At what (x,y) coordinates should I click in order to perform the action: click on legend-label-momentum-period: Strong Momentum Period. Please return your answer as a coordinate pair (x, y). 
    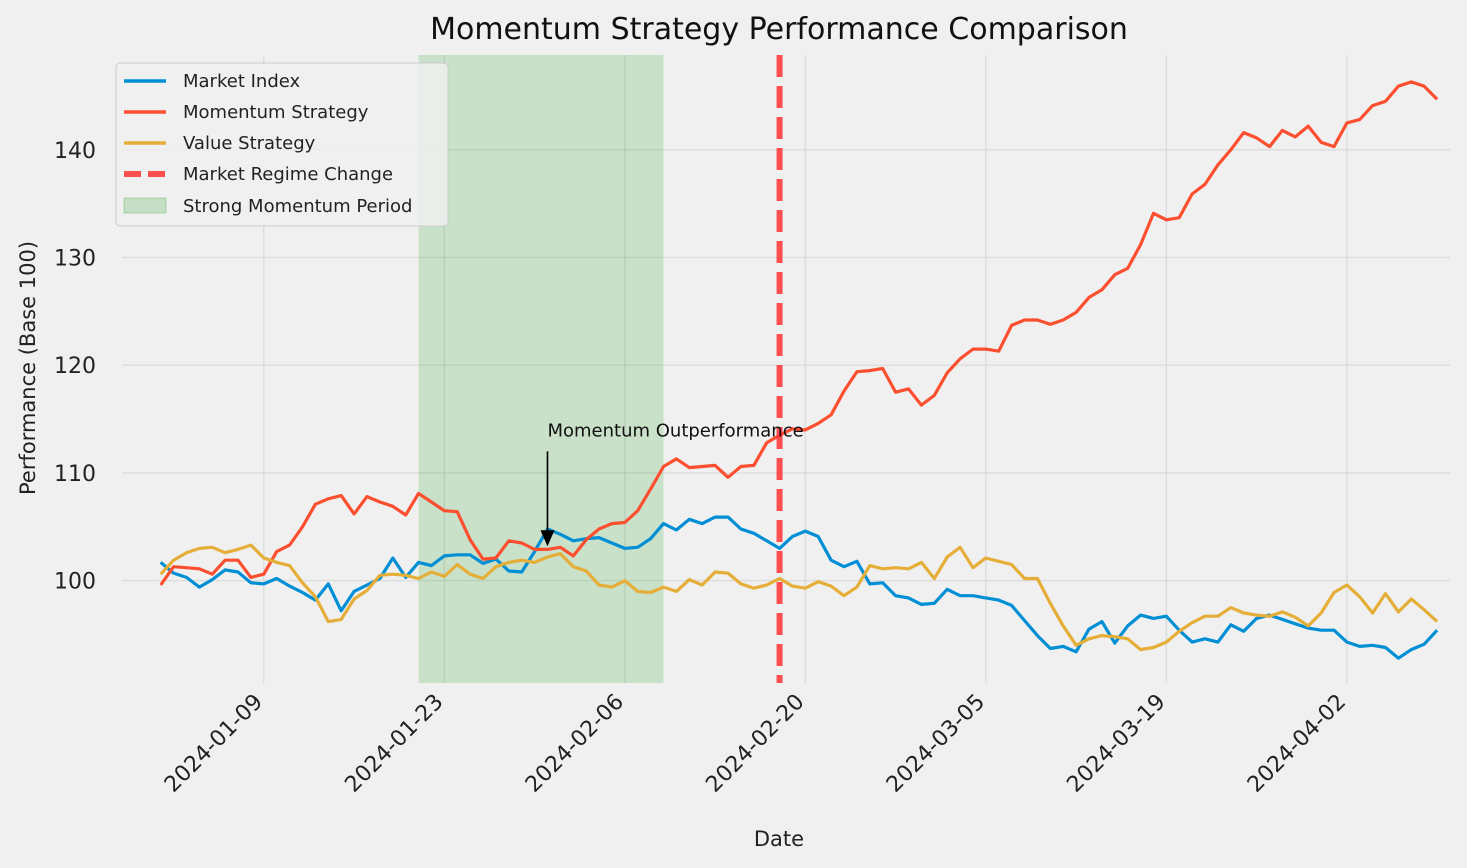
    Looking at the image, I should click on (297, 206).